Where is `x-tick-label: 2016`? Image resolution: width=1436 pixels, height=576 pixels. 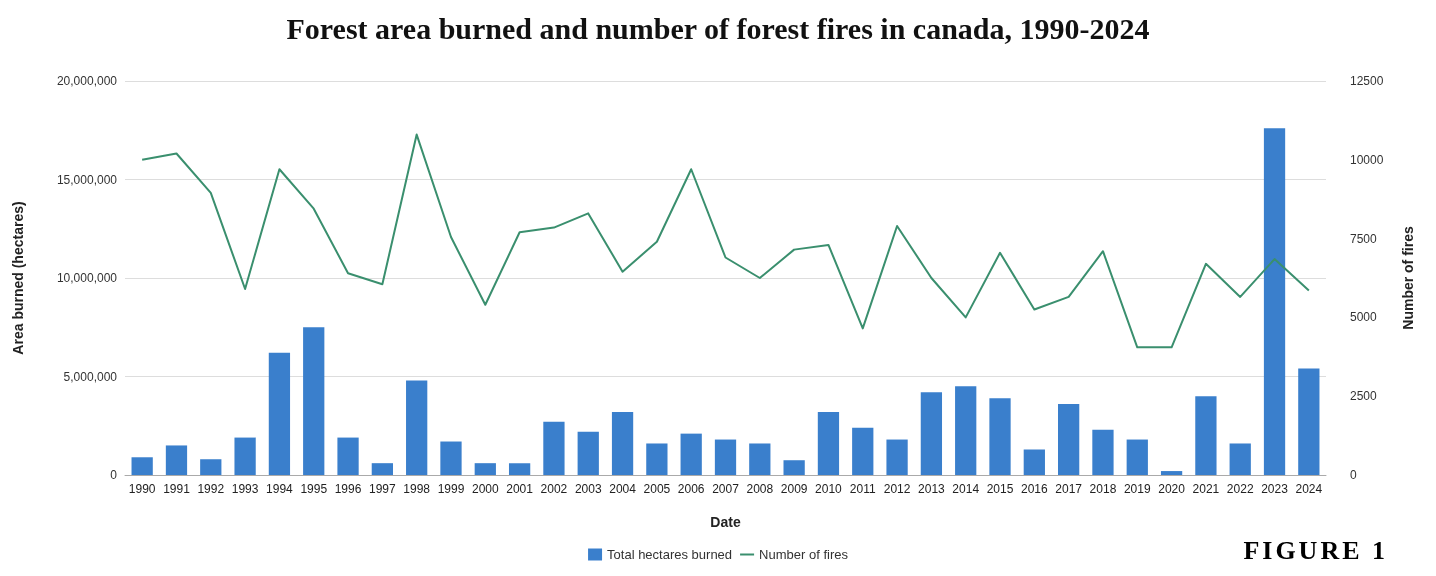 x-tick-label: 2016 is located at coordinates (1034, 489).